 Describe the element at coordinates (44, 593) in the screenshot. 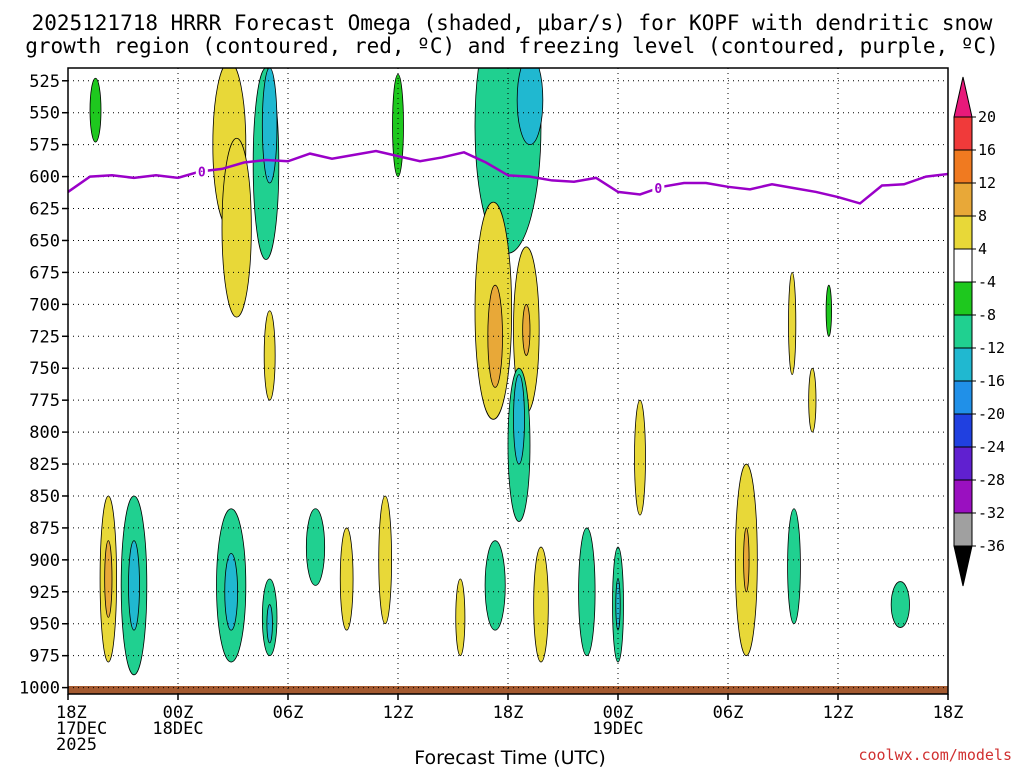

I see `y-tick-label-925: 925` at that location.